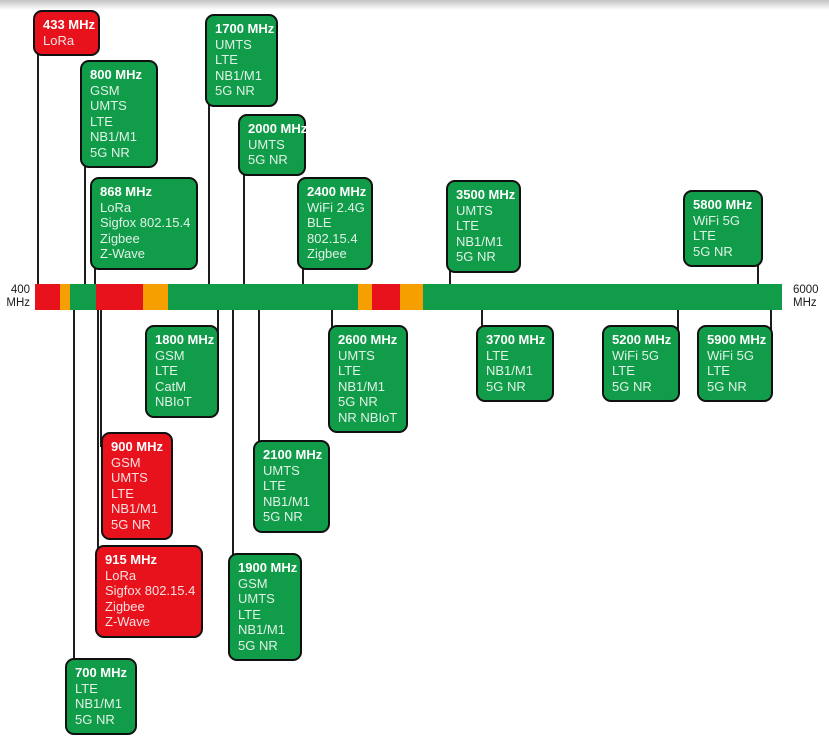  I want to click on callout-2600-technology: 5G NR, so click(358, 401).